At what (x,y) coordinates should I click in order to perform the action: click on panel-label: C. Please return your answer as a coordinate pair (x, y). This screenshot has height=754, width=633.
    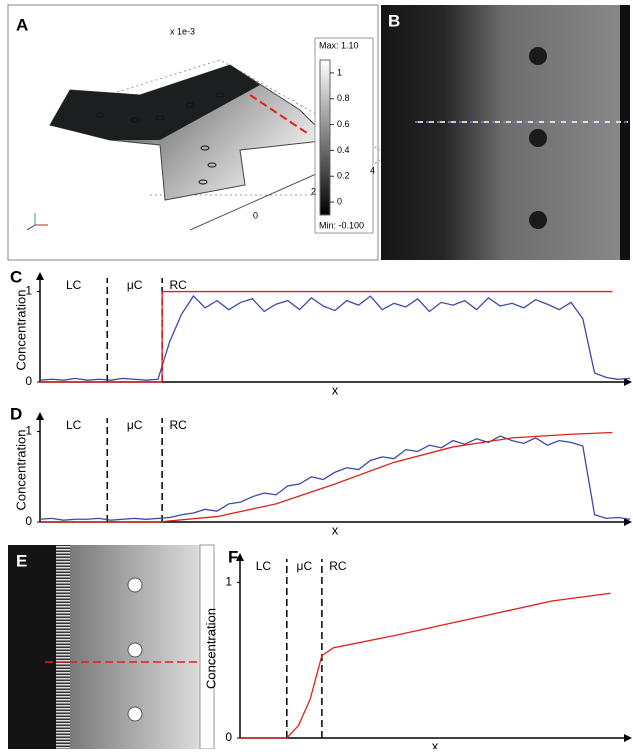
    Looking at the image, I should click on (16, 276).